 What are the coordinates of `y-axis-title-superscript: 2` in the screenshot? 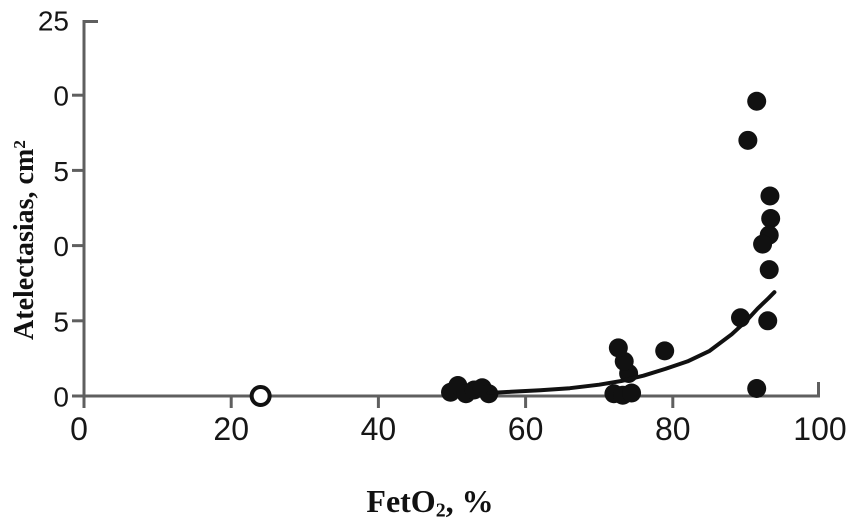 It's located at (20, 144).